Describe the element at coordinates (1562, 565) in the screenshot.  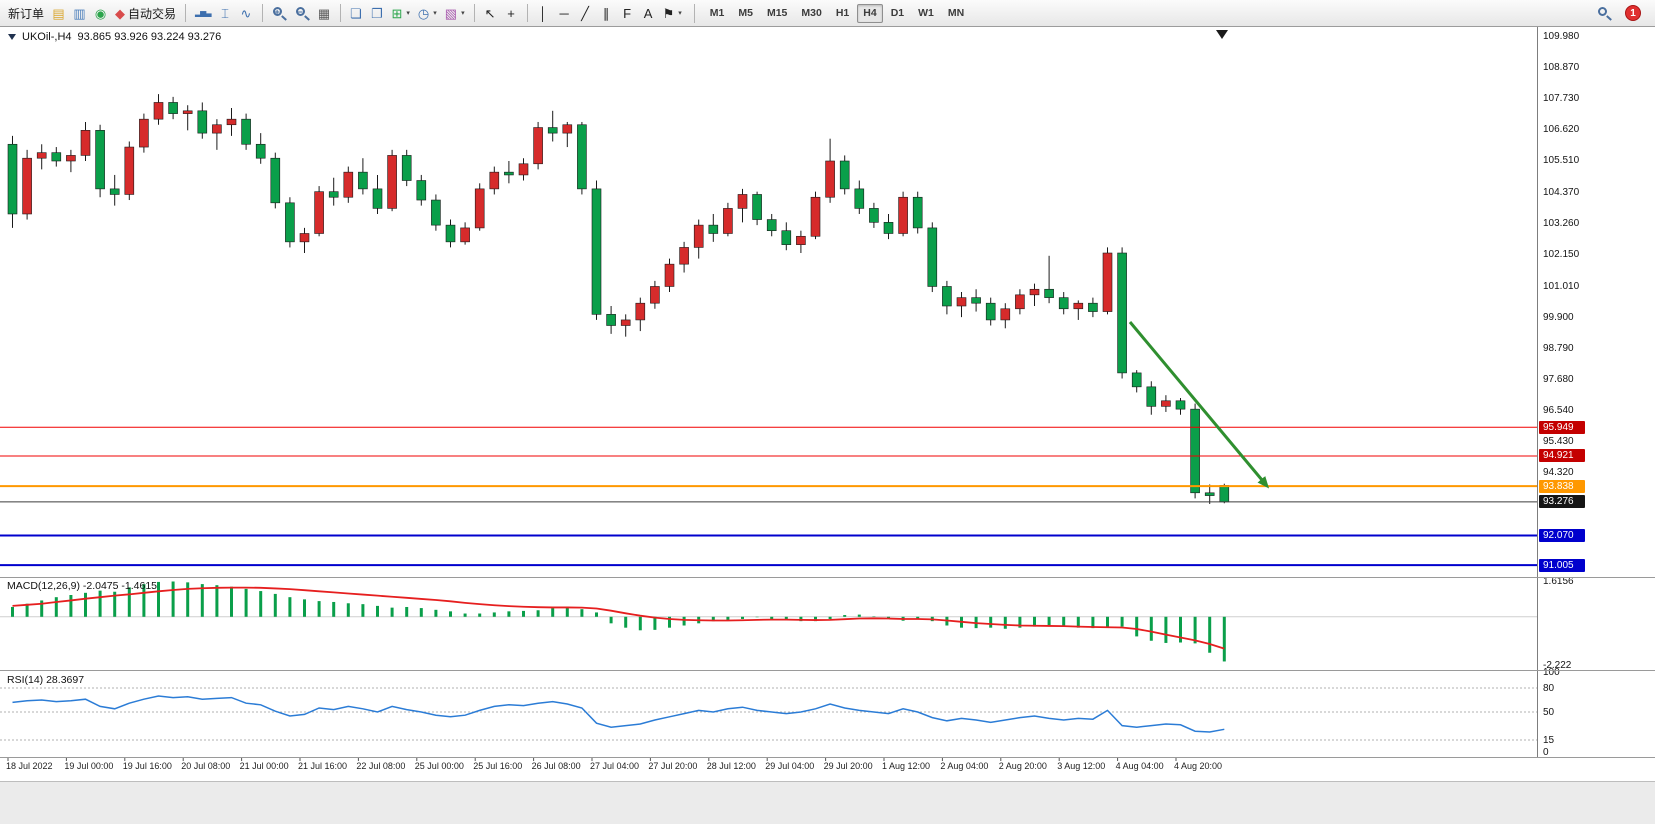
I see `price-level-badge: 91.005` at that location.